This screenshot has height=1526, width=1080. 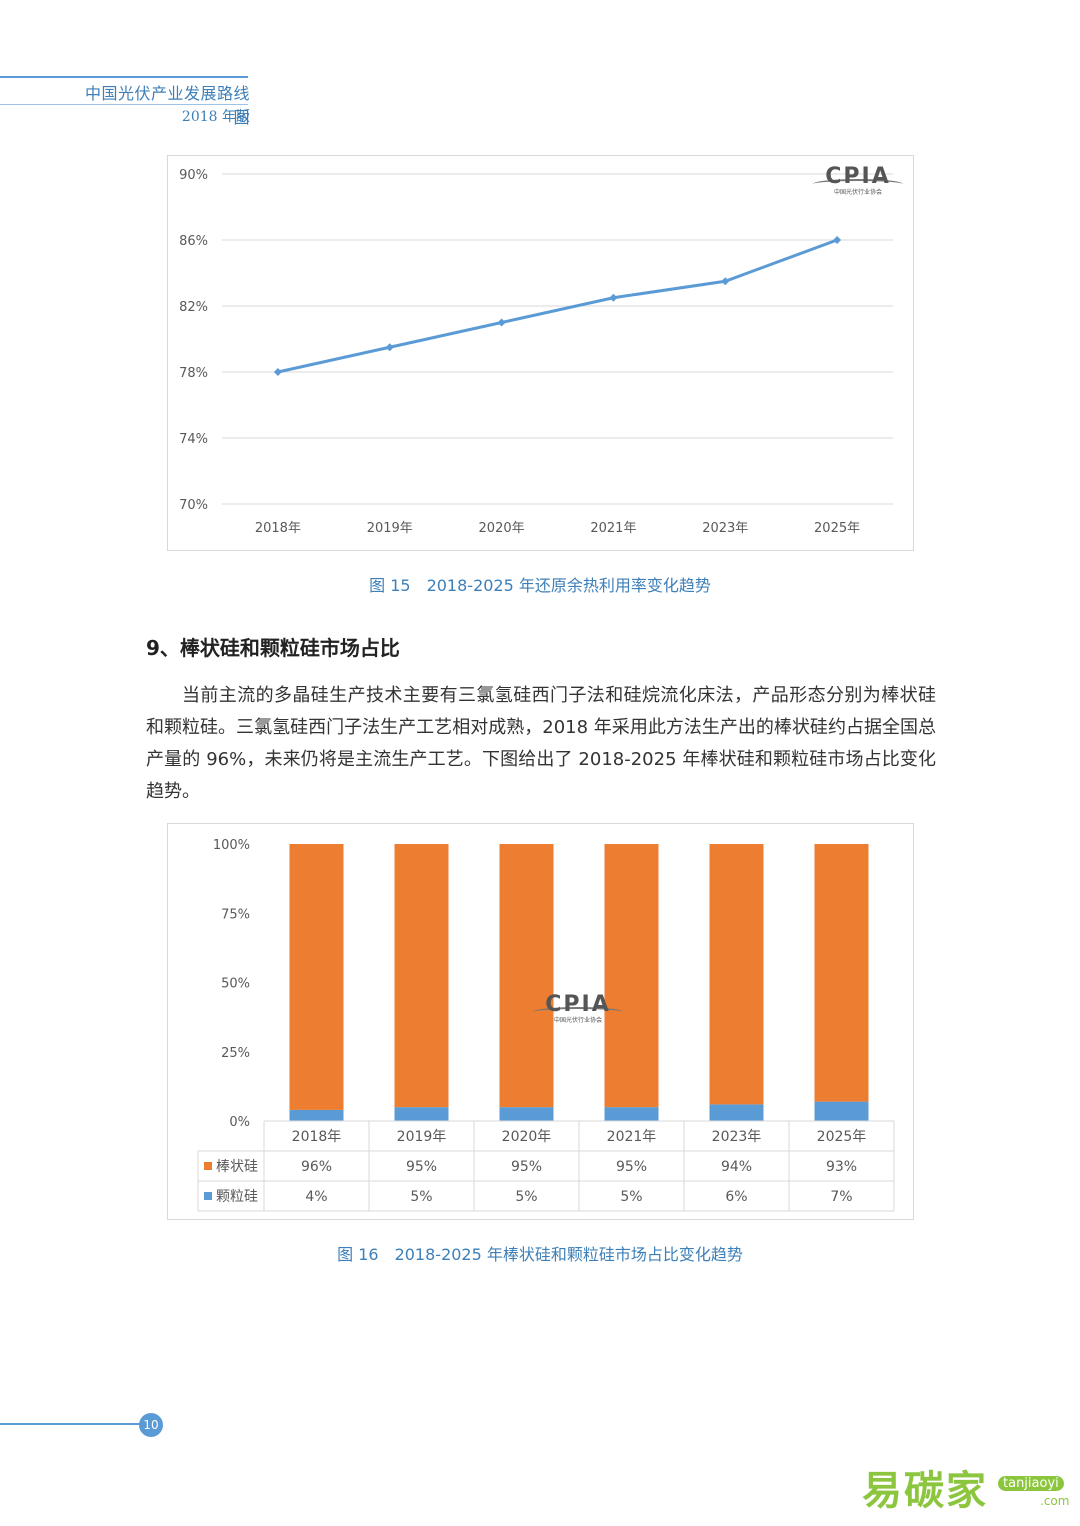 I want to click on table-value: 94%, so click(x=736, y=1167).